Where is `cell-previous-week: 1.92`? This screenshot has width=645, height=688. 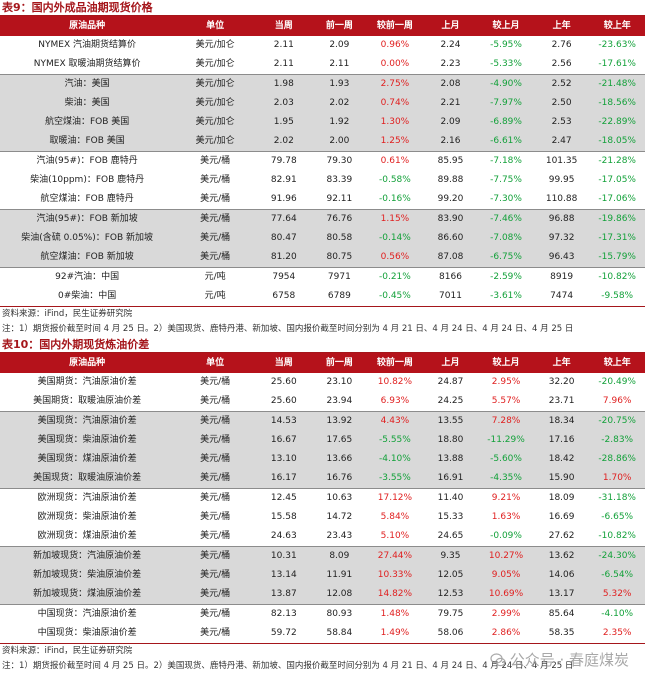
cell-previous-week: 1.92 is located at coordinates (339, 122).